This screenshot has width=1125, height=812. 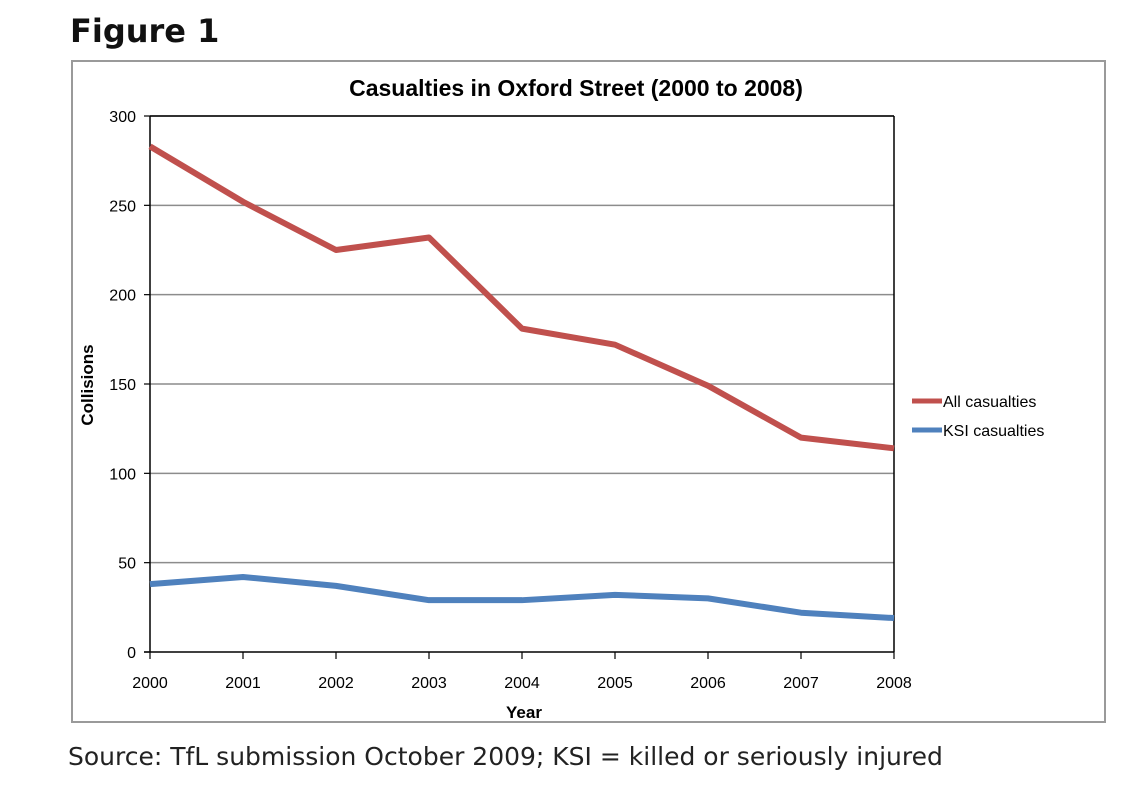 What do you see at coordinates (122, 206) in the screenshot?
I see `y-tick-label: 250` at bounding box center [122, 206].